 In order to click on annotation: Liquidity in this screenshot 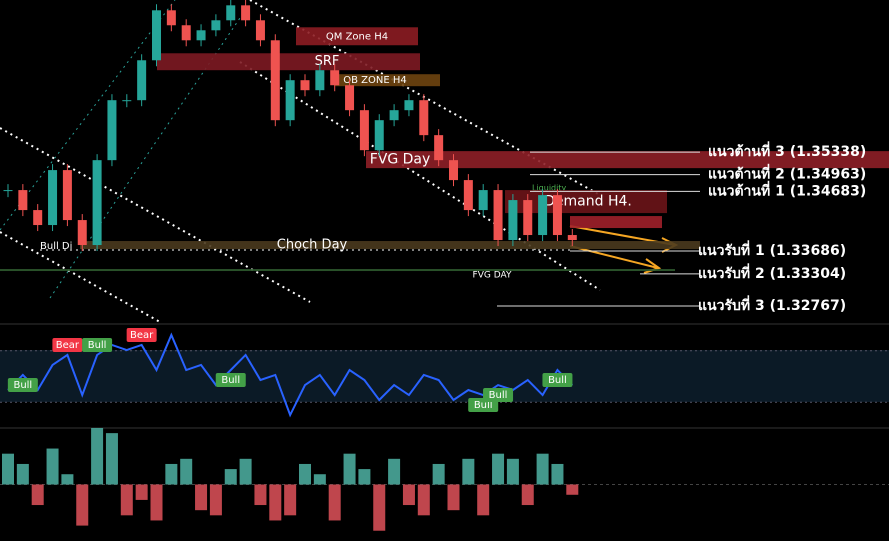, I will do `click(549, 188)`.